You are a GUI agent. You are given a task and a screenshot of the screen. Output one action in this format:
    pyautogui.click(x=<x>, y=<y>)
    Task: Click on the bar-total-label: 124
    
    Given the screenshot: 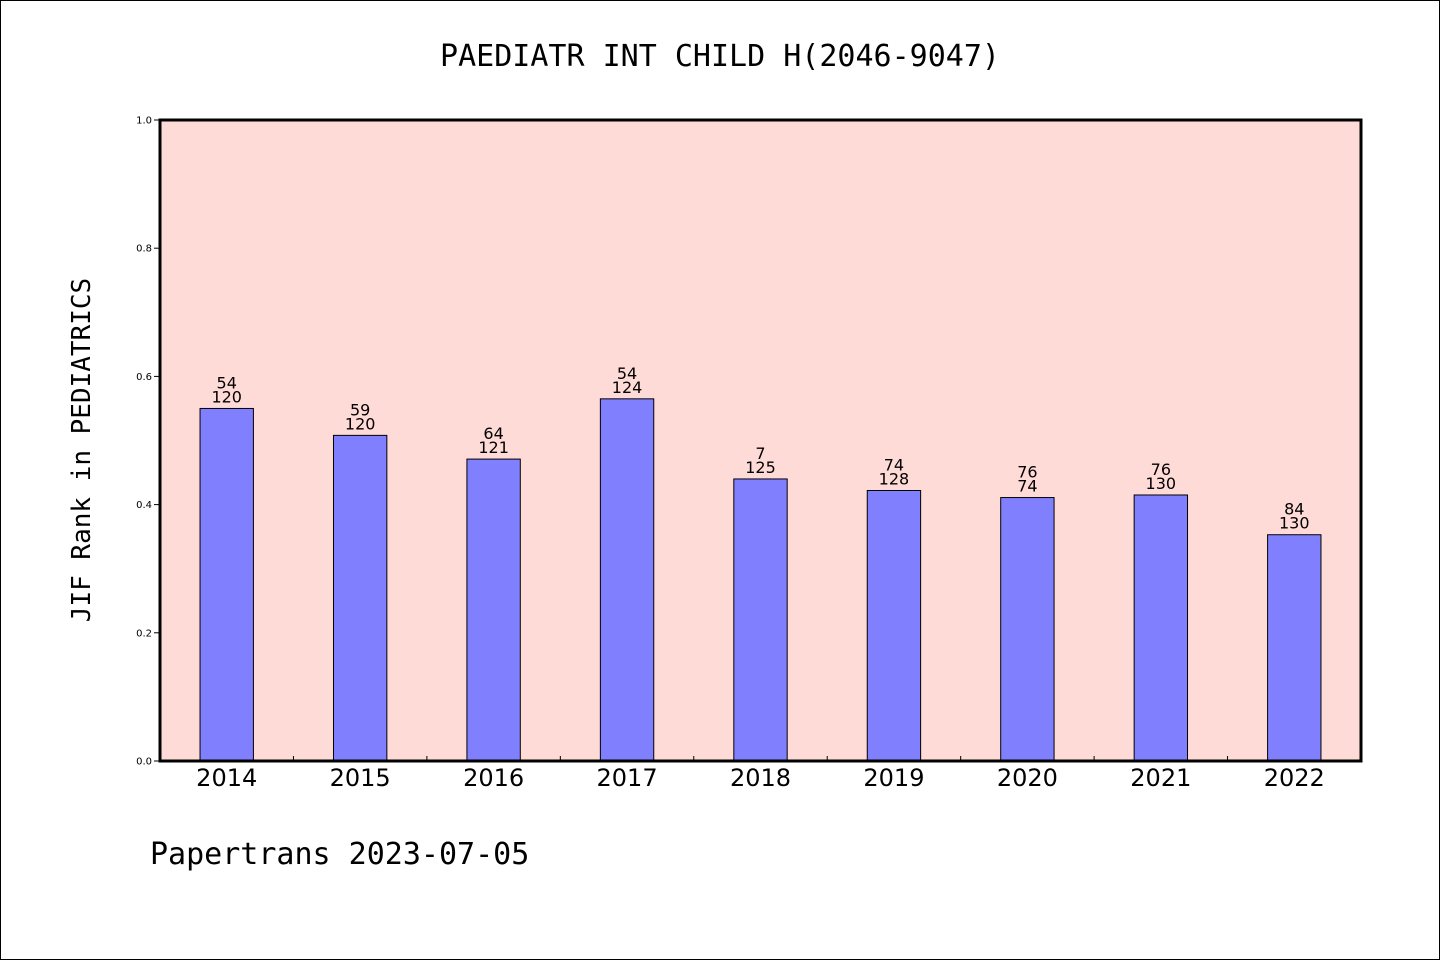 What is the action you would take?
    pyautogui.click(x=627, y=387)
    